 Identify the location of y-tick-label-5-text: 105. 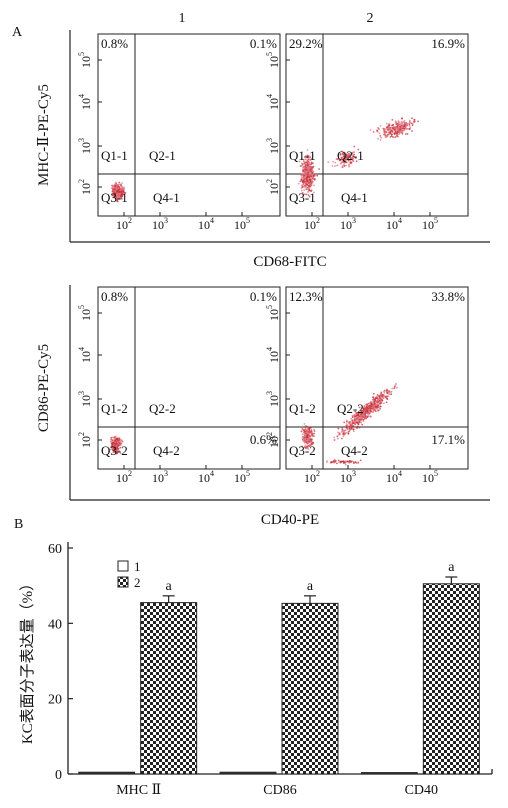
(85, 313).